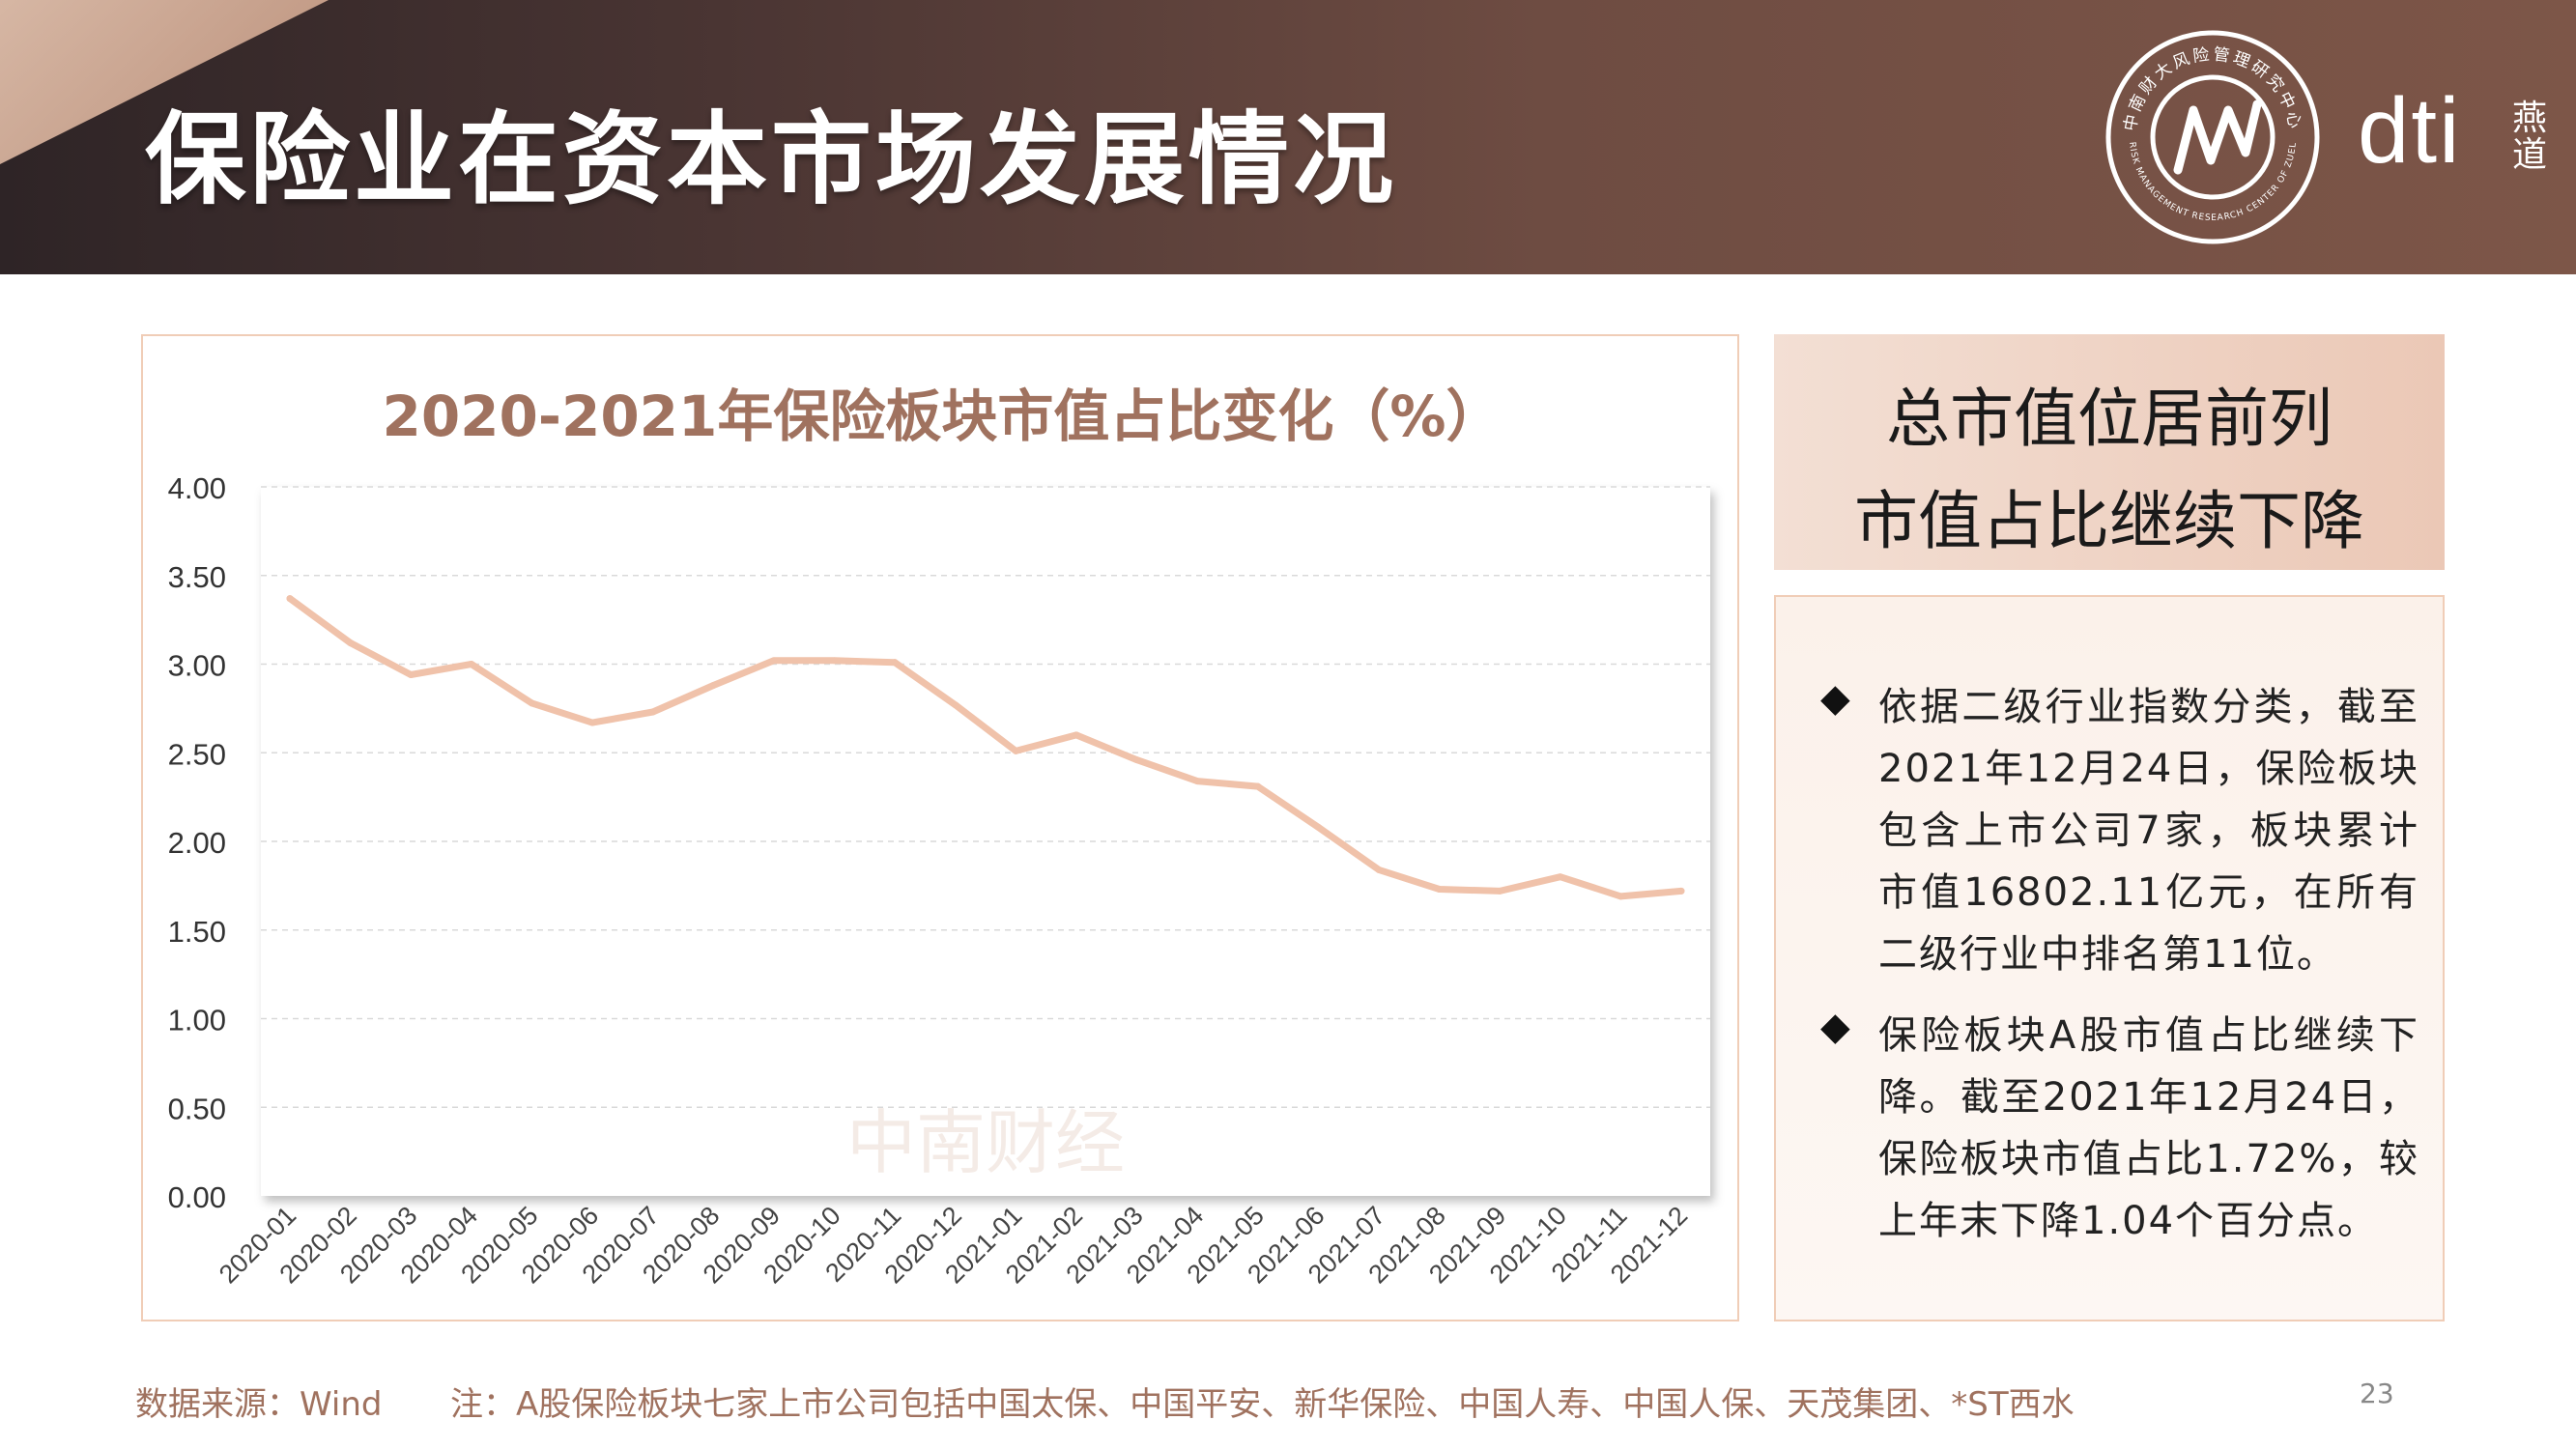 This screenshot has height=1449, width=2576. I want to click on series-line, so click(986, 747).